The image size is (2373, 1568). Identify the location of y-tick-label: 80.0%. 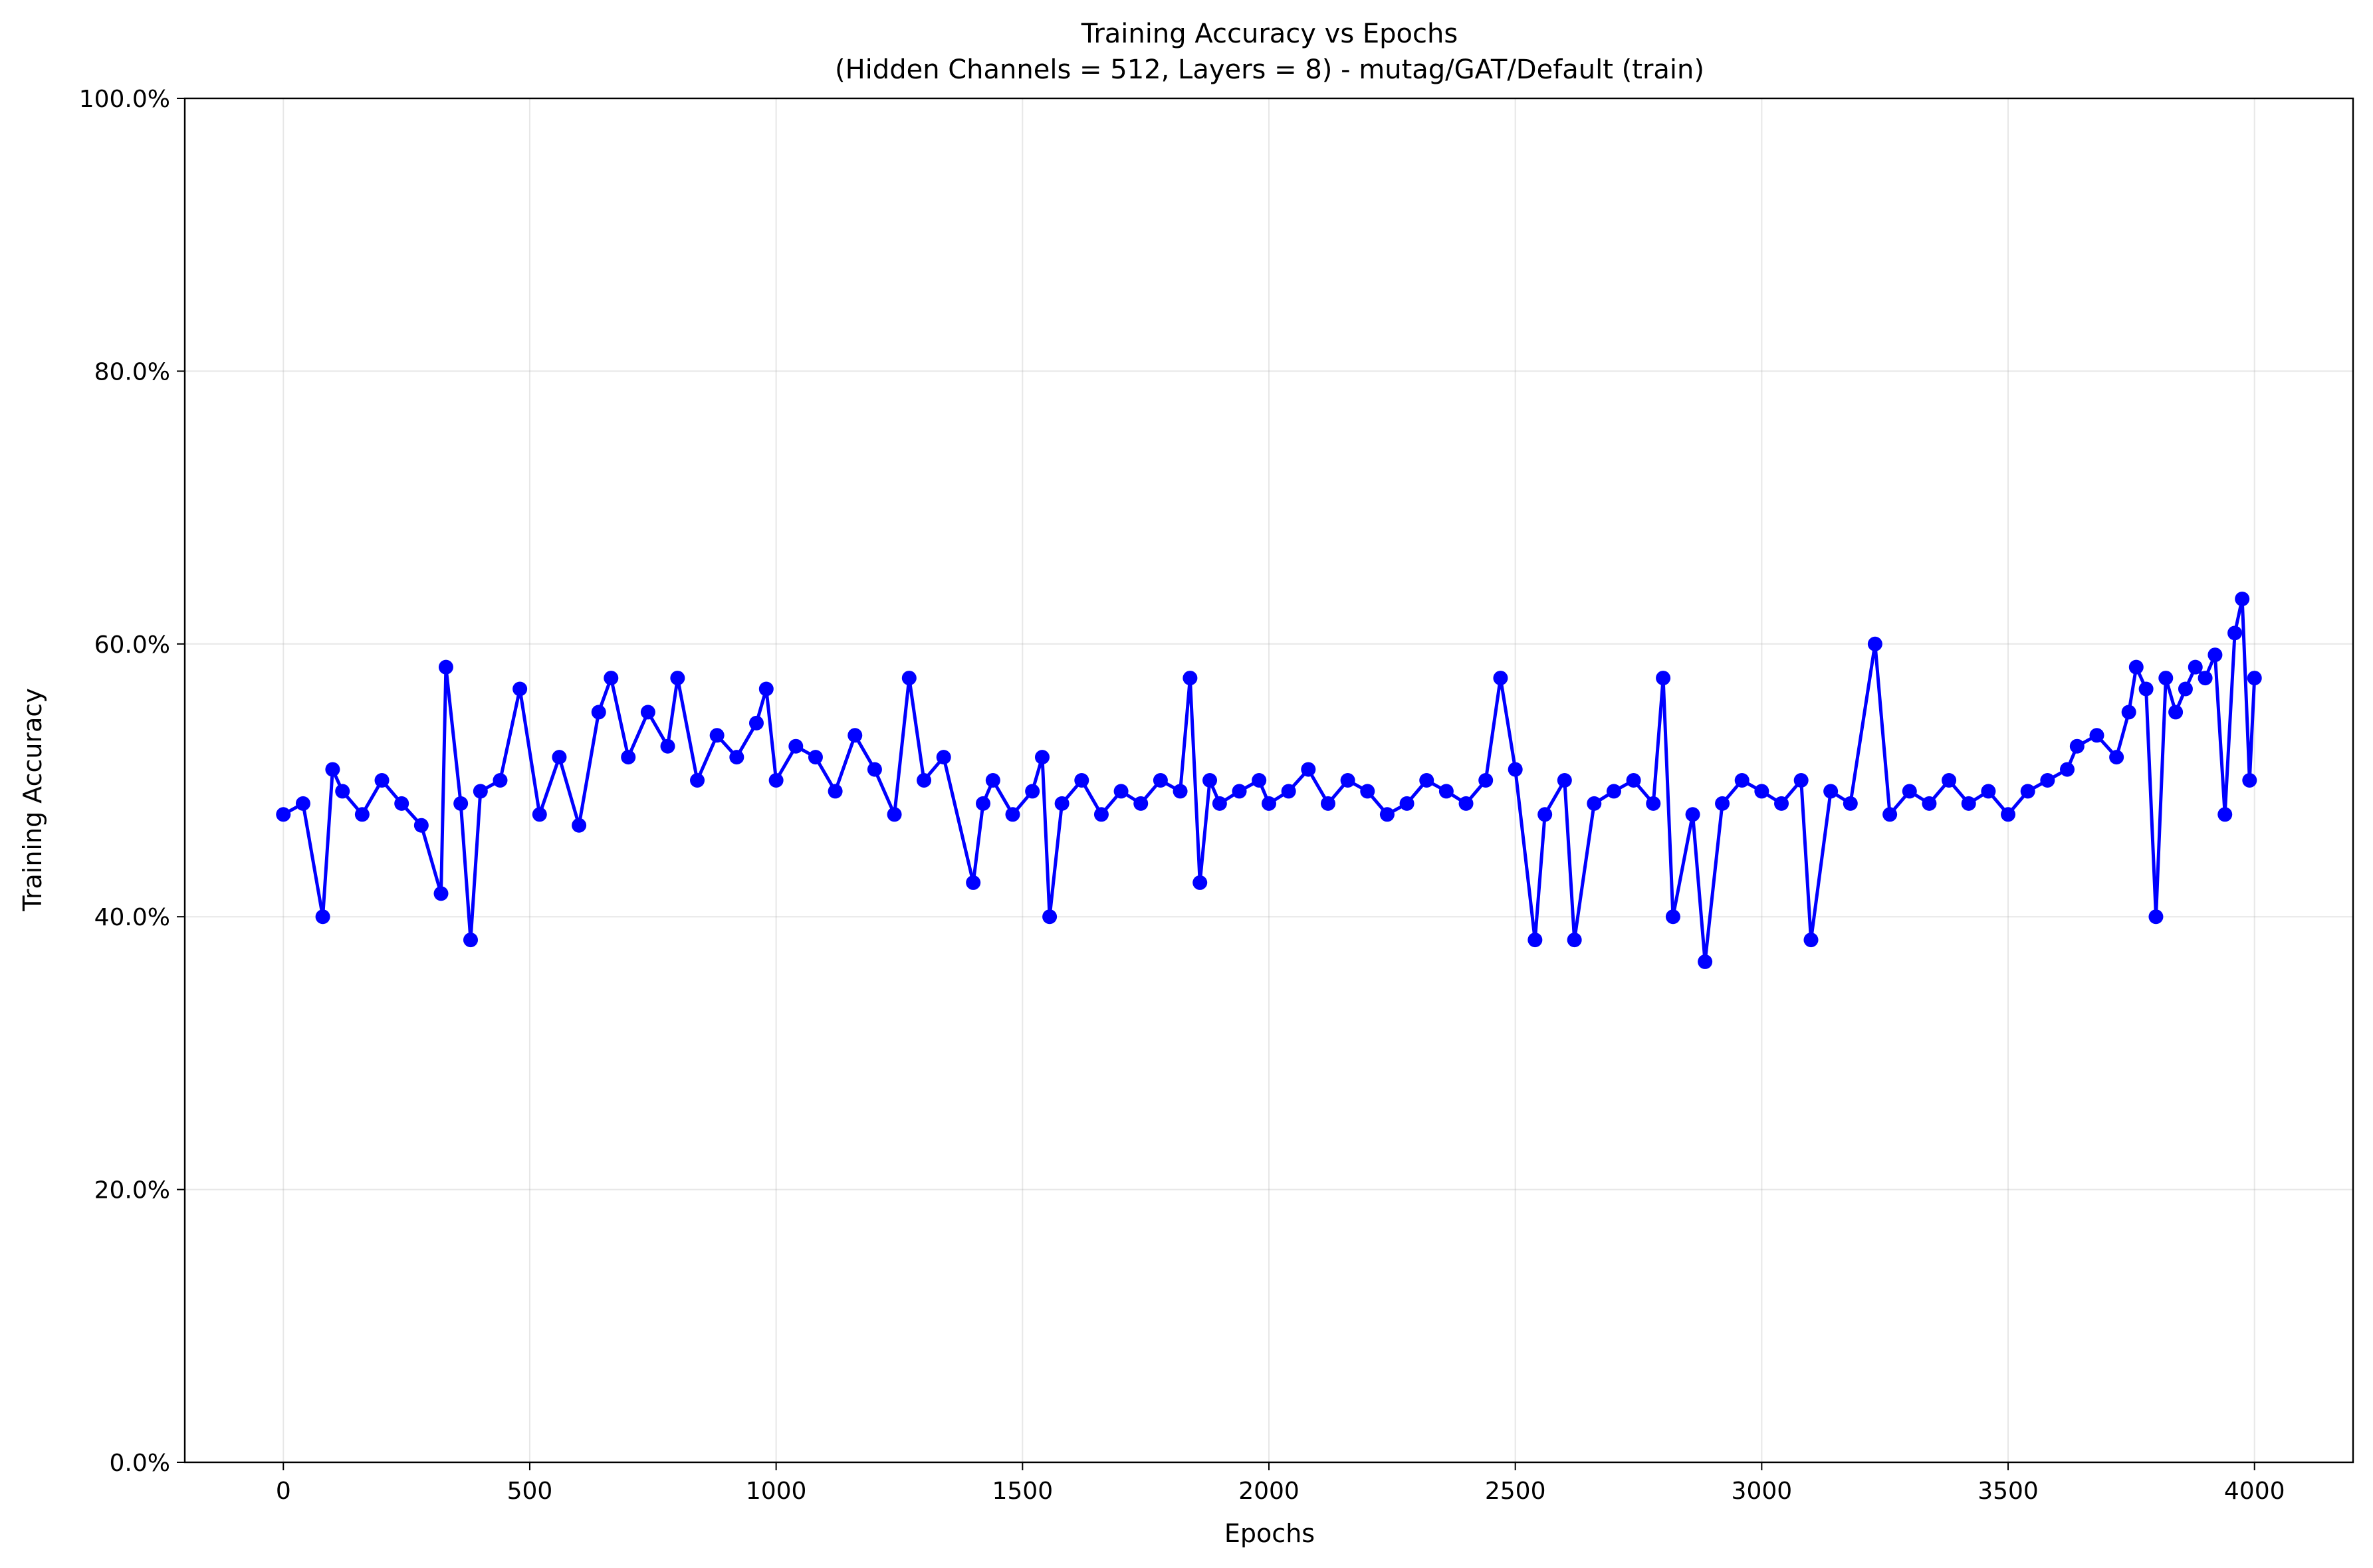
(132, 372).